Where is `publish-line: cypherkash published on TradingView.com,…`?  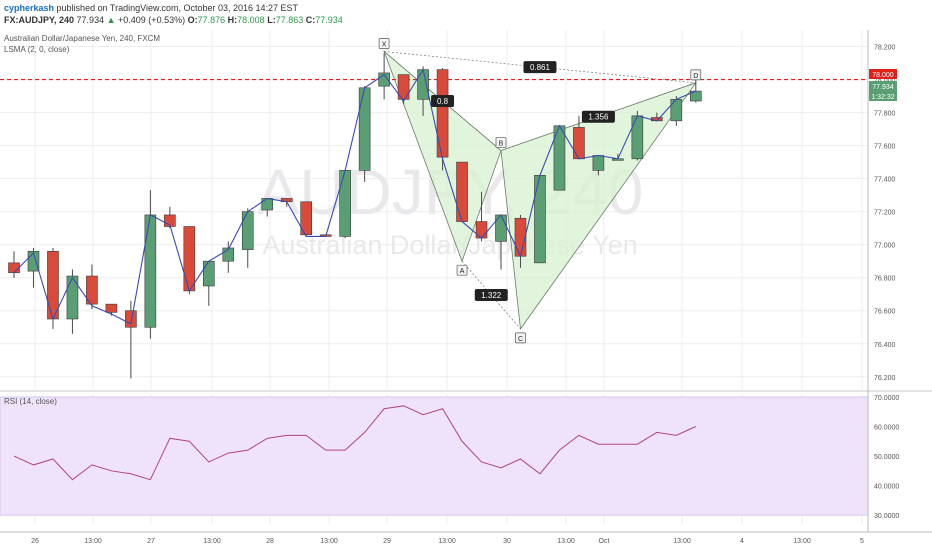 publish-line: cypherkash published on TradingView.com,… is located at coordinates (151, 8).